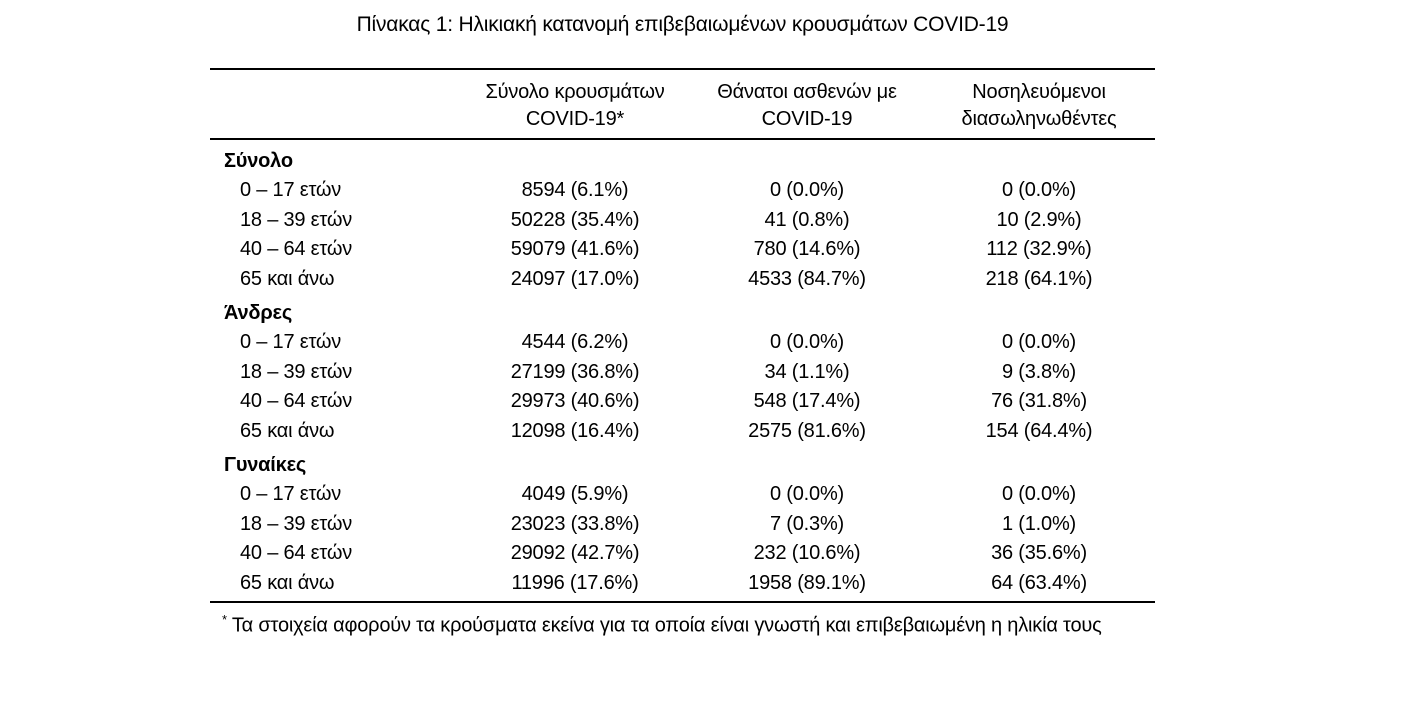 Image resolution: width=1412 pixels, height=718 pixels. Describe the element at coordinates (807, 371) in the screenshot. I see `deaths-value: 34 (1.1%)` at that location.